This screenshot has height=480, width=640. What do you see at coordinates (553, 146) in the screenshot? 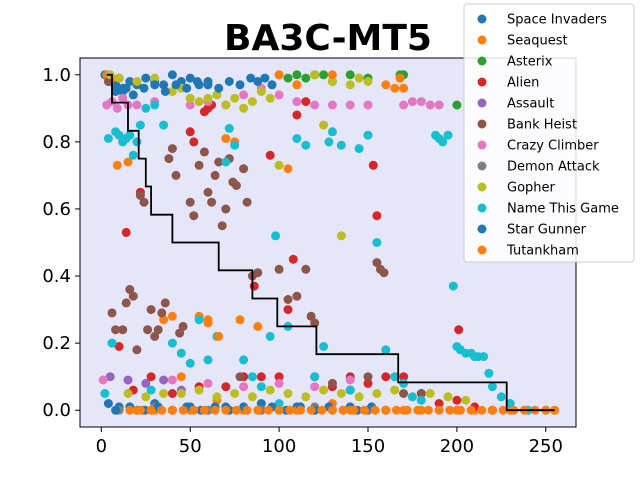
I see `legend-label: Crazy Climber` at bounding box center [553, 146].